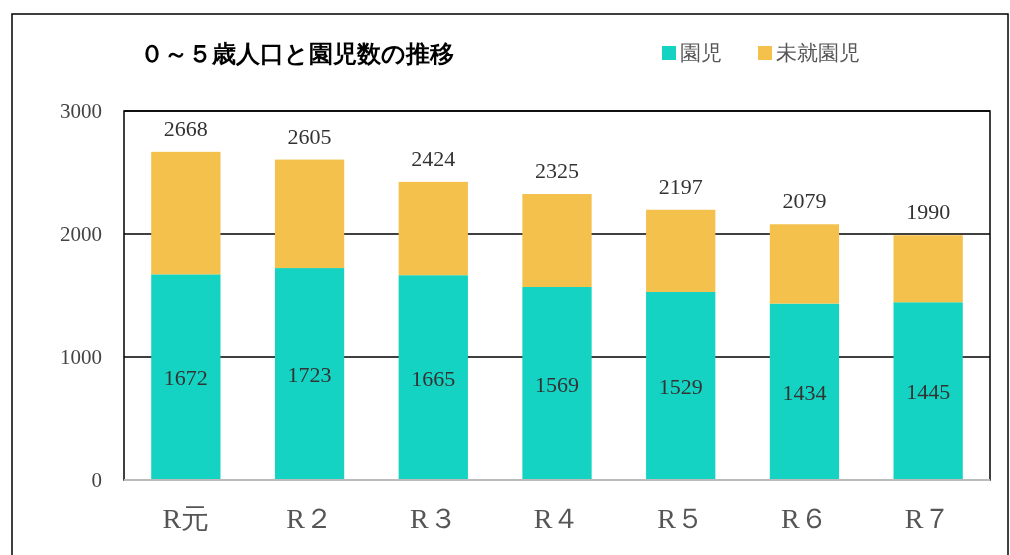  What do you see at coordinates (309, 518) in the screenshot?
I see `x-tick-label: R２` at bounding box center [309, 518].